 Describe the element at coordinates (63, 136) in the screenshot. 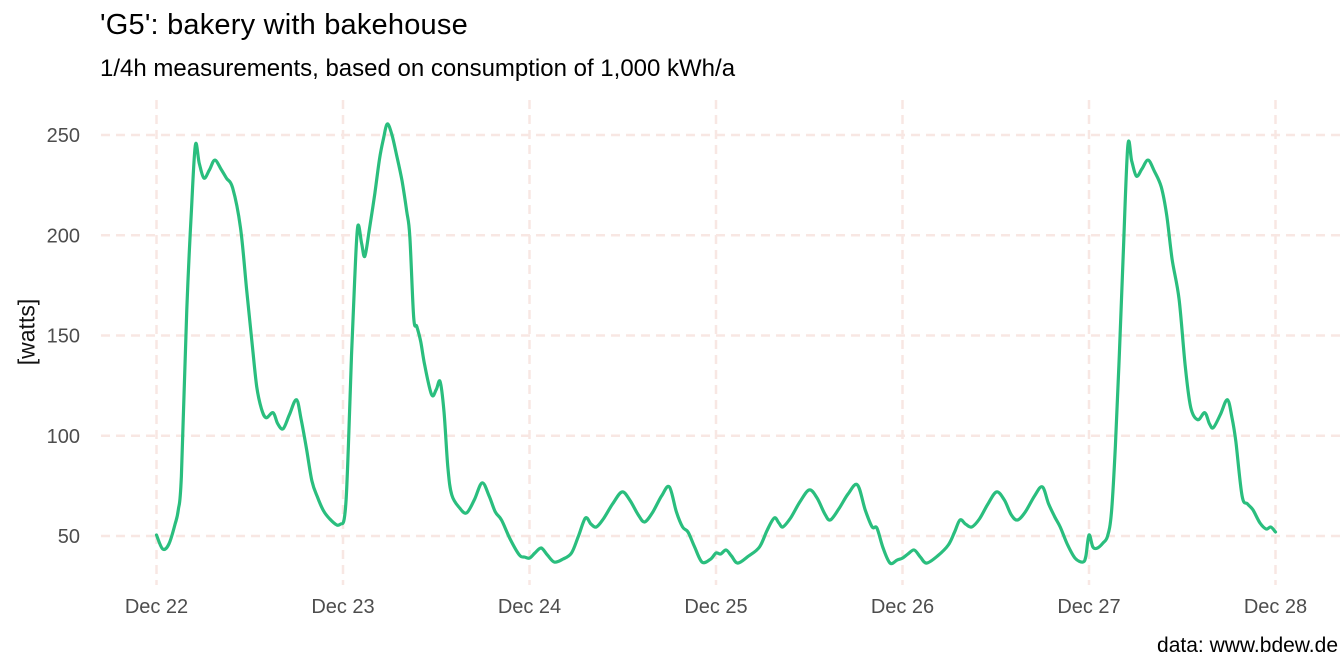

I see `y-tick-label: 250` at that location.